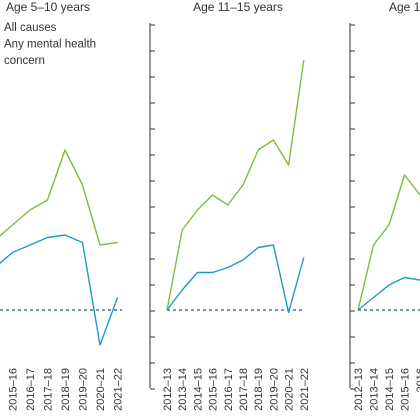 The width and height of the screenshot is (420, 420). Describe the element at coordinates (417, 380) in the screenshot. I see `x-tick-label: 2016` at that location.